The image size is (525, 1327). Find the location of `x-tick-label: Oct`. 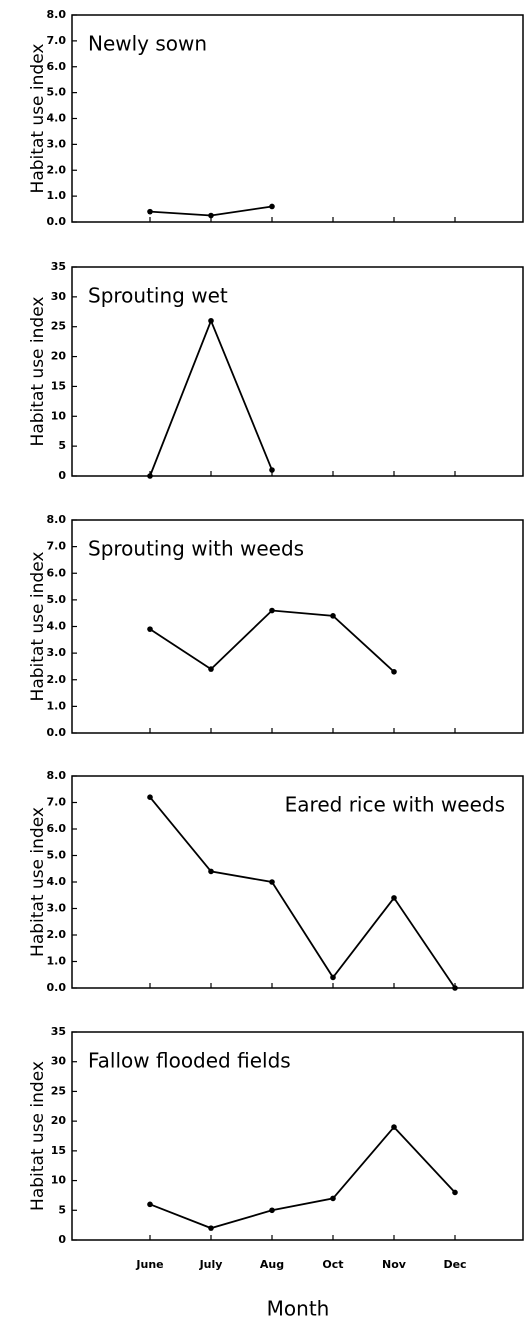

x-tick-label: Oct is located at coordinates (332, 1264).